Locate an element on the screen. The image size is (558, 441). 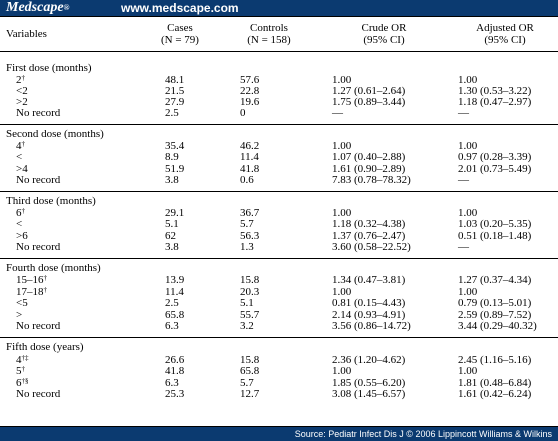
crude-or-value: 3.08 (1.45–6.57) is located at coordinates (369, 394).